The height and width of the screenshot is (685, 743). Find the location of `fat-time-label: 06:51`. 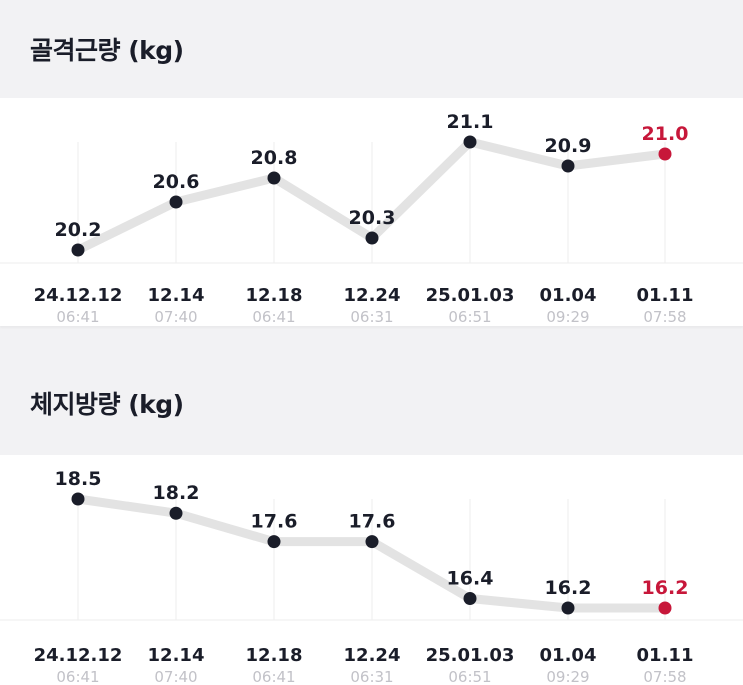

fat-time-label: 06:51 is located at coordinates (469, 676).